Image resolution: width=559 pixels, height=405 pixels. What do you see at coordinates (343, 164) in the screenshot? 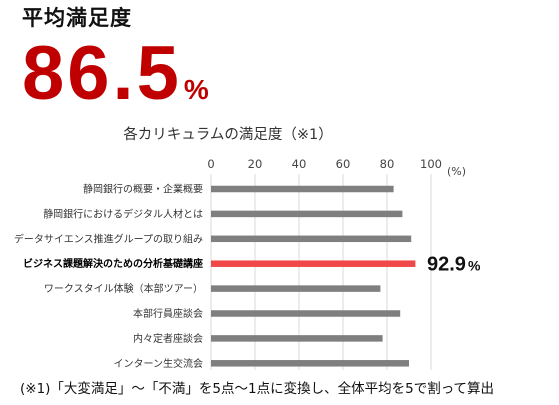
I see `x-tick-label: 60` at bounding box center [343, 164].